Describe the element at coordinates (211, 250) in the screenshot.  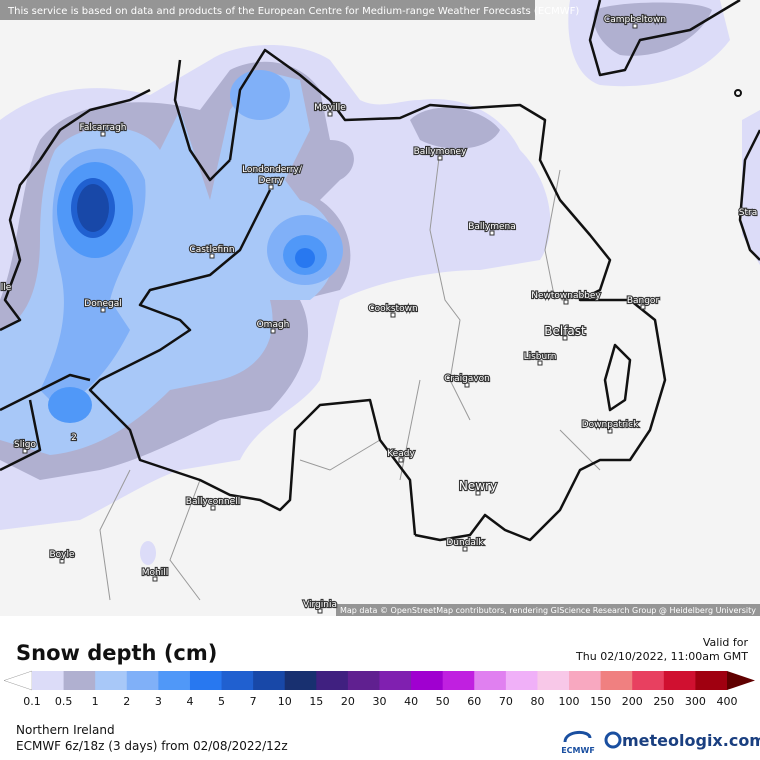
I see `place-name: Castlefinn` at that location.